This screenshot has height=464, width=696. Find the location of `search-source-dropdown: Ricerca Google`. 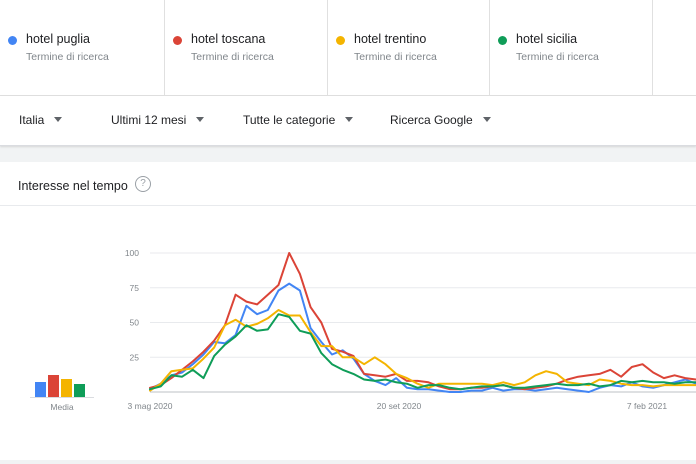

search-source-dropdown: Ricerca Google is located at coordinates (440, 120).